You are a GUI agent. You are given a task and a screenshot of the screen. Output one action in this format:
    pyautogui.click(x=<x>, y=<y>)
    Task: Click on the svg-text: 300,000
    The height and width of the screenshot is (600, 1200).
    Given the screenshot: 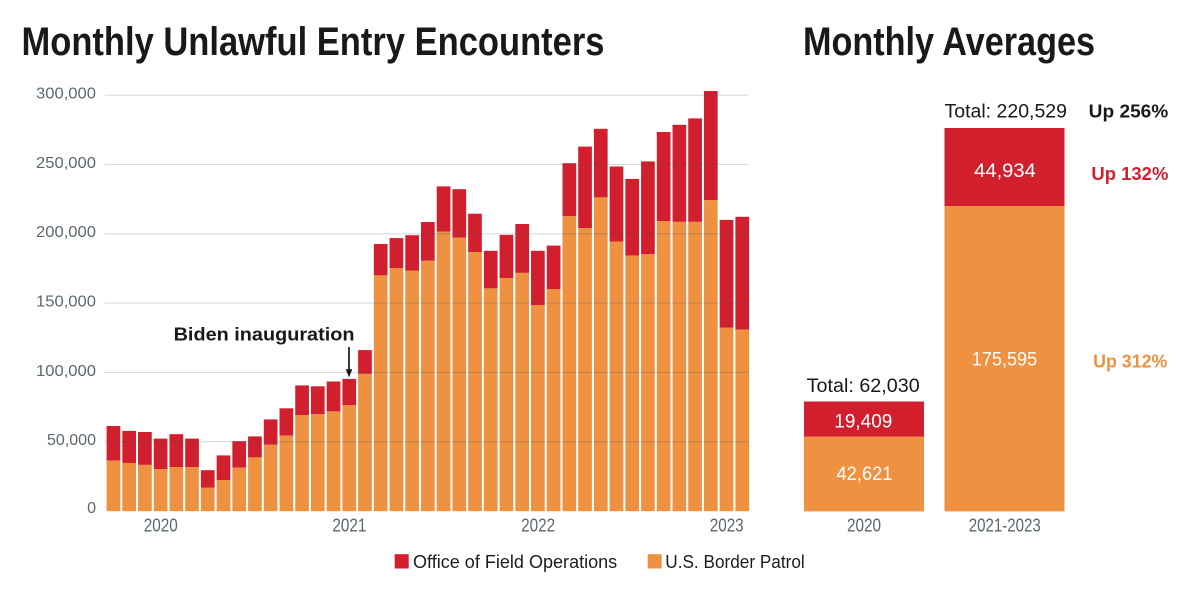 What is the action you would take?
    pyautogui.click(x=66, y=94)
    